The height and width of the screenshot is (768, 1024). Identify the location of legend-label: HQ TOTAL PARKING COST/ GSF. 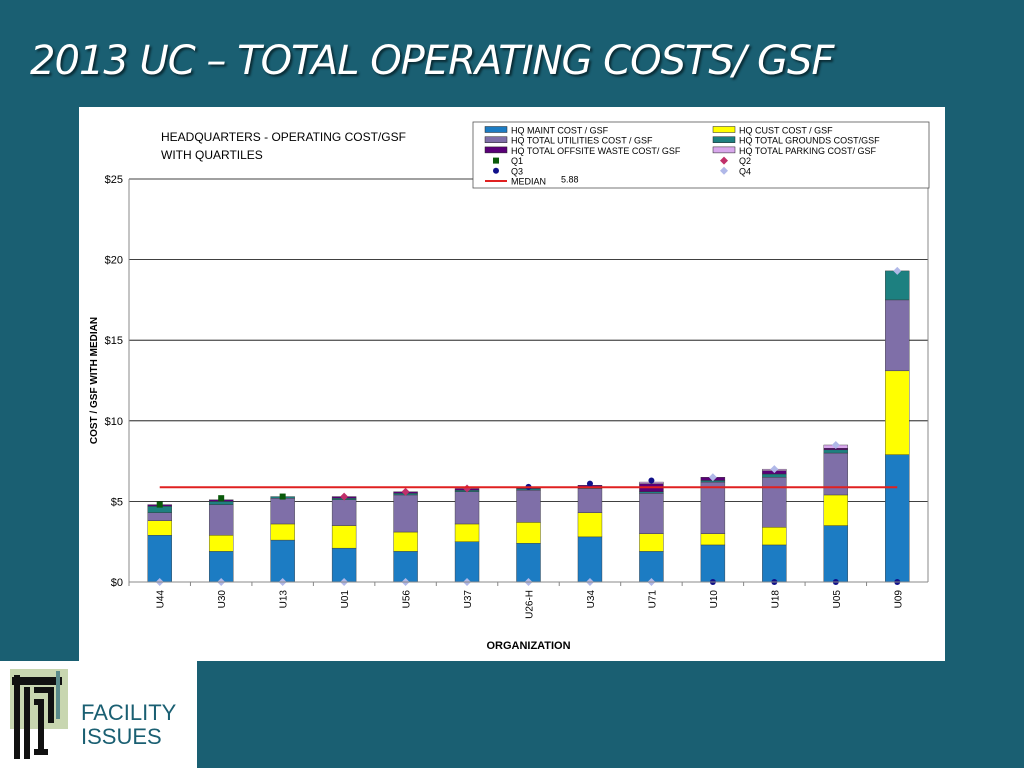
(808, 151).